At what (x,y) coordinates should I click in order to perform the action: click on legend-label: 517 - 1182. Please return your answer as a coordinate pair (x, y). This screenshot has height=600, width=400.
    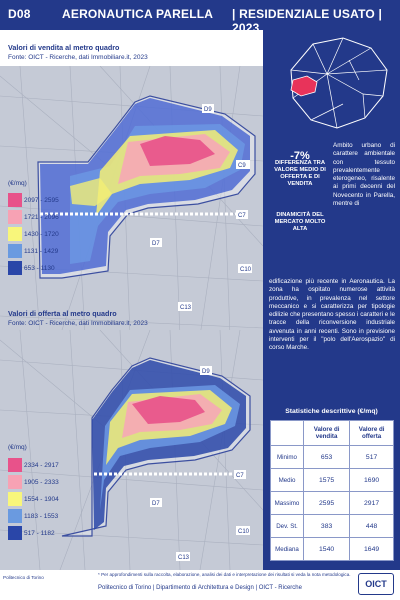
    Looking at the image, I should click on (39, 533).